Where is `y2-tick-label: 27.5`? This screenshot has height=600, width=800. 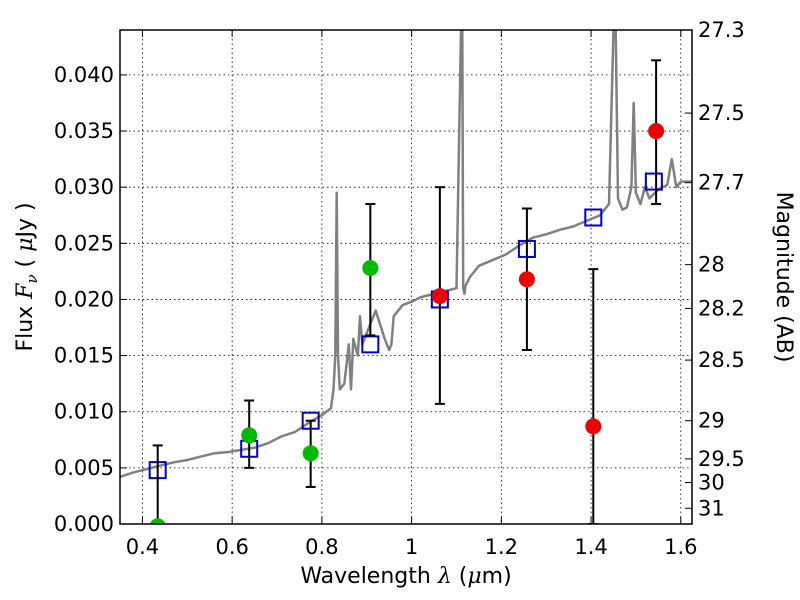
y2-tick-label: 27.5 is located at coordinates (721, 113).